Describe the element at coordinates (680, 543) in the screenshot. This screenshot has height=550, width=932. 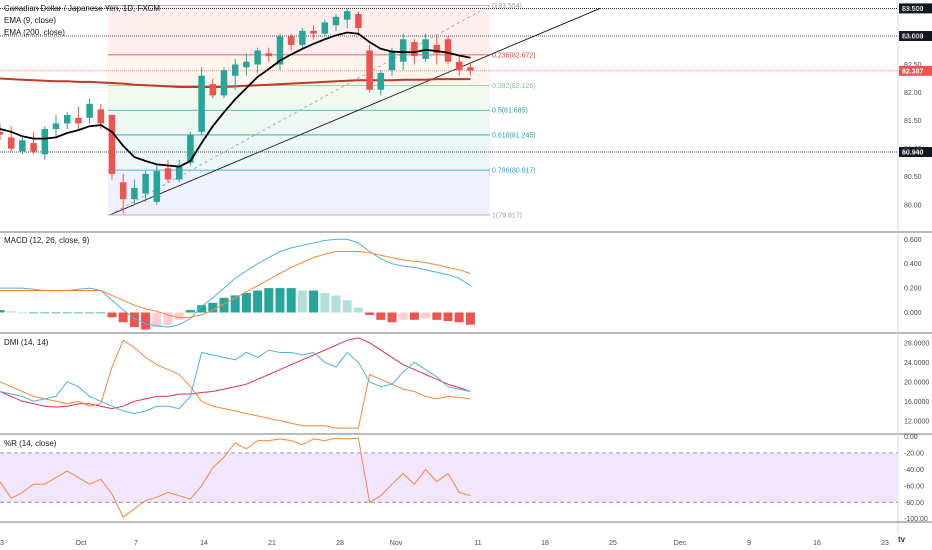
I see `time-axis-tick: Dec` at that location.